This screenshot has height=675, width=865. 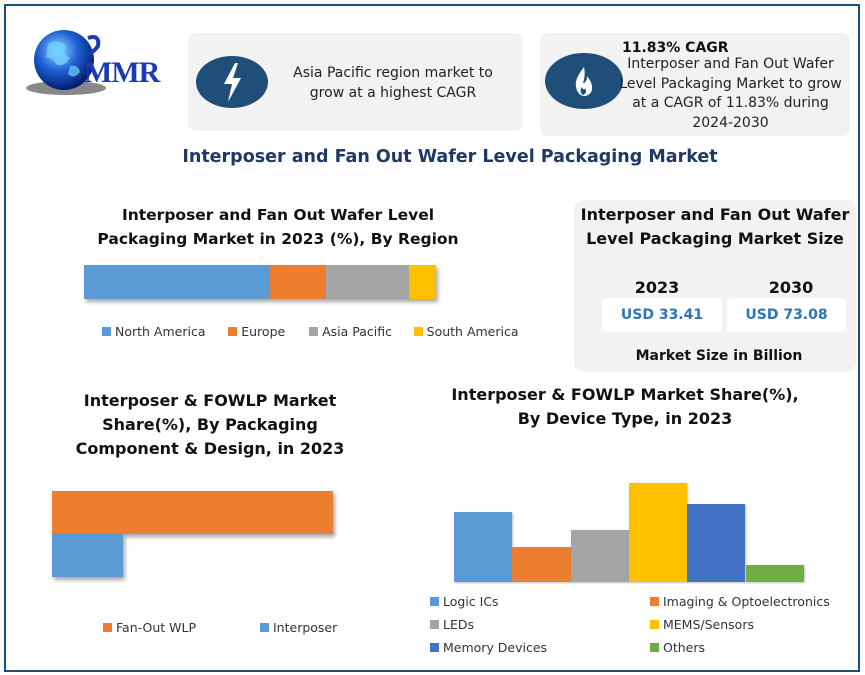 I want to click on legend-item-logic-ics: Logic ICs, so click(x=464, y=601).